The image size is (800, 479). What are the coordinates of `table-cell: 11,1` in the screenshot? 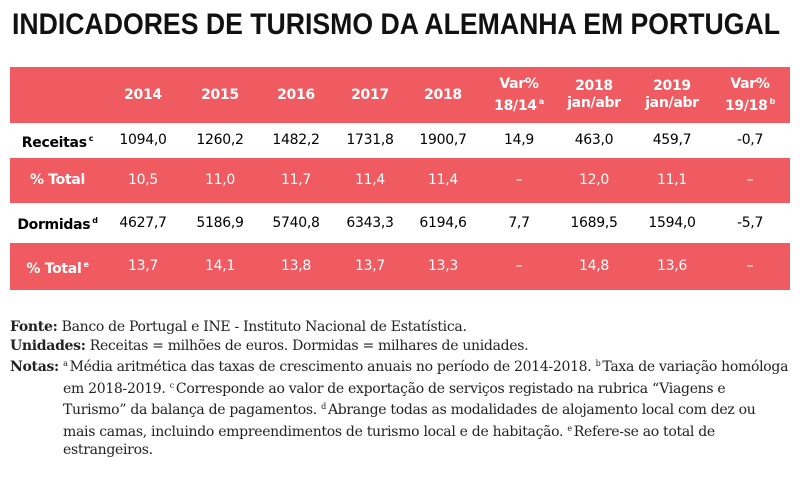 It's located at (672, 180).